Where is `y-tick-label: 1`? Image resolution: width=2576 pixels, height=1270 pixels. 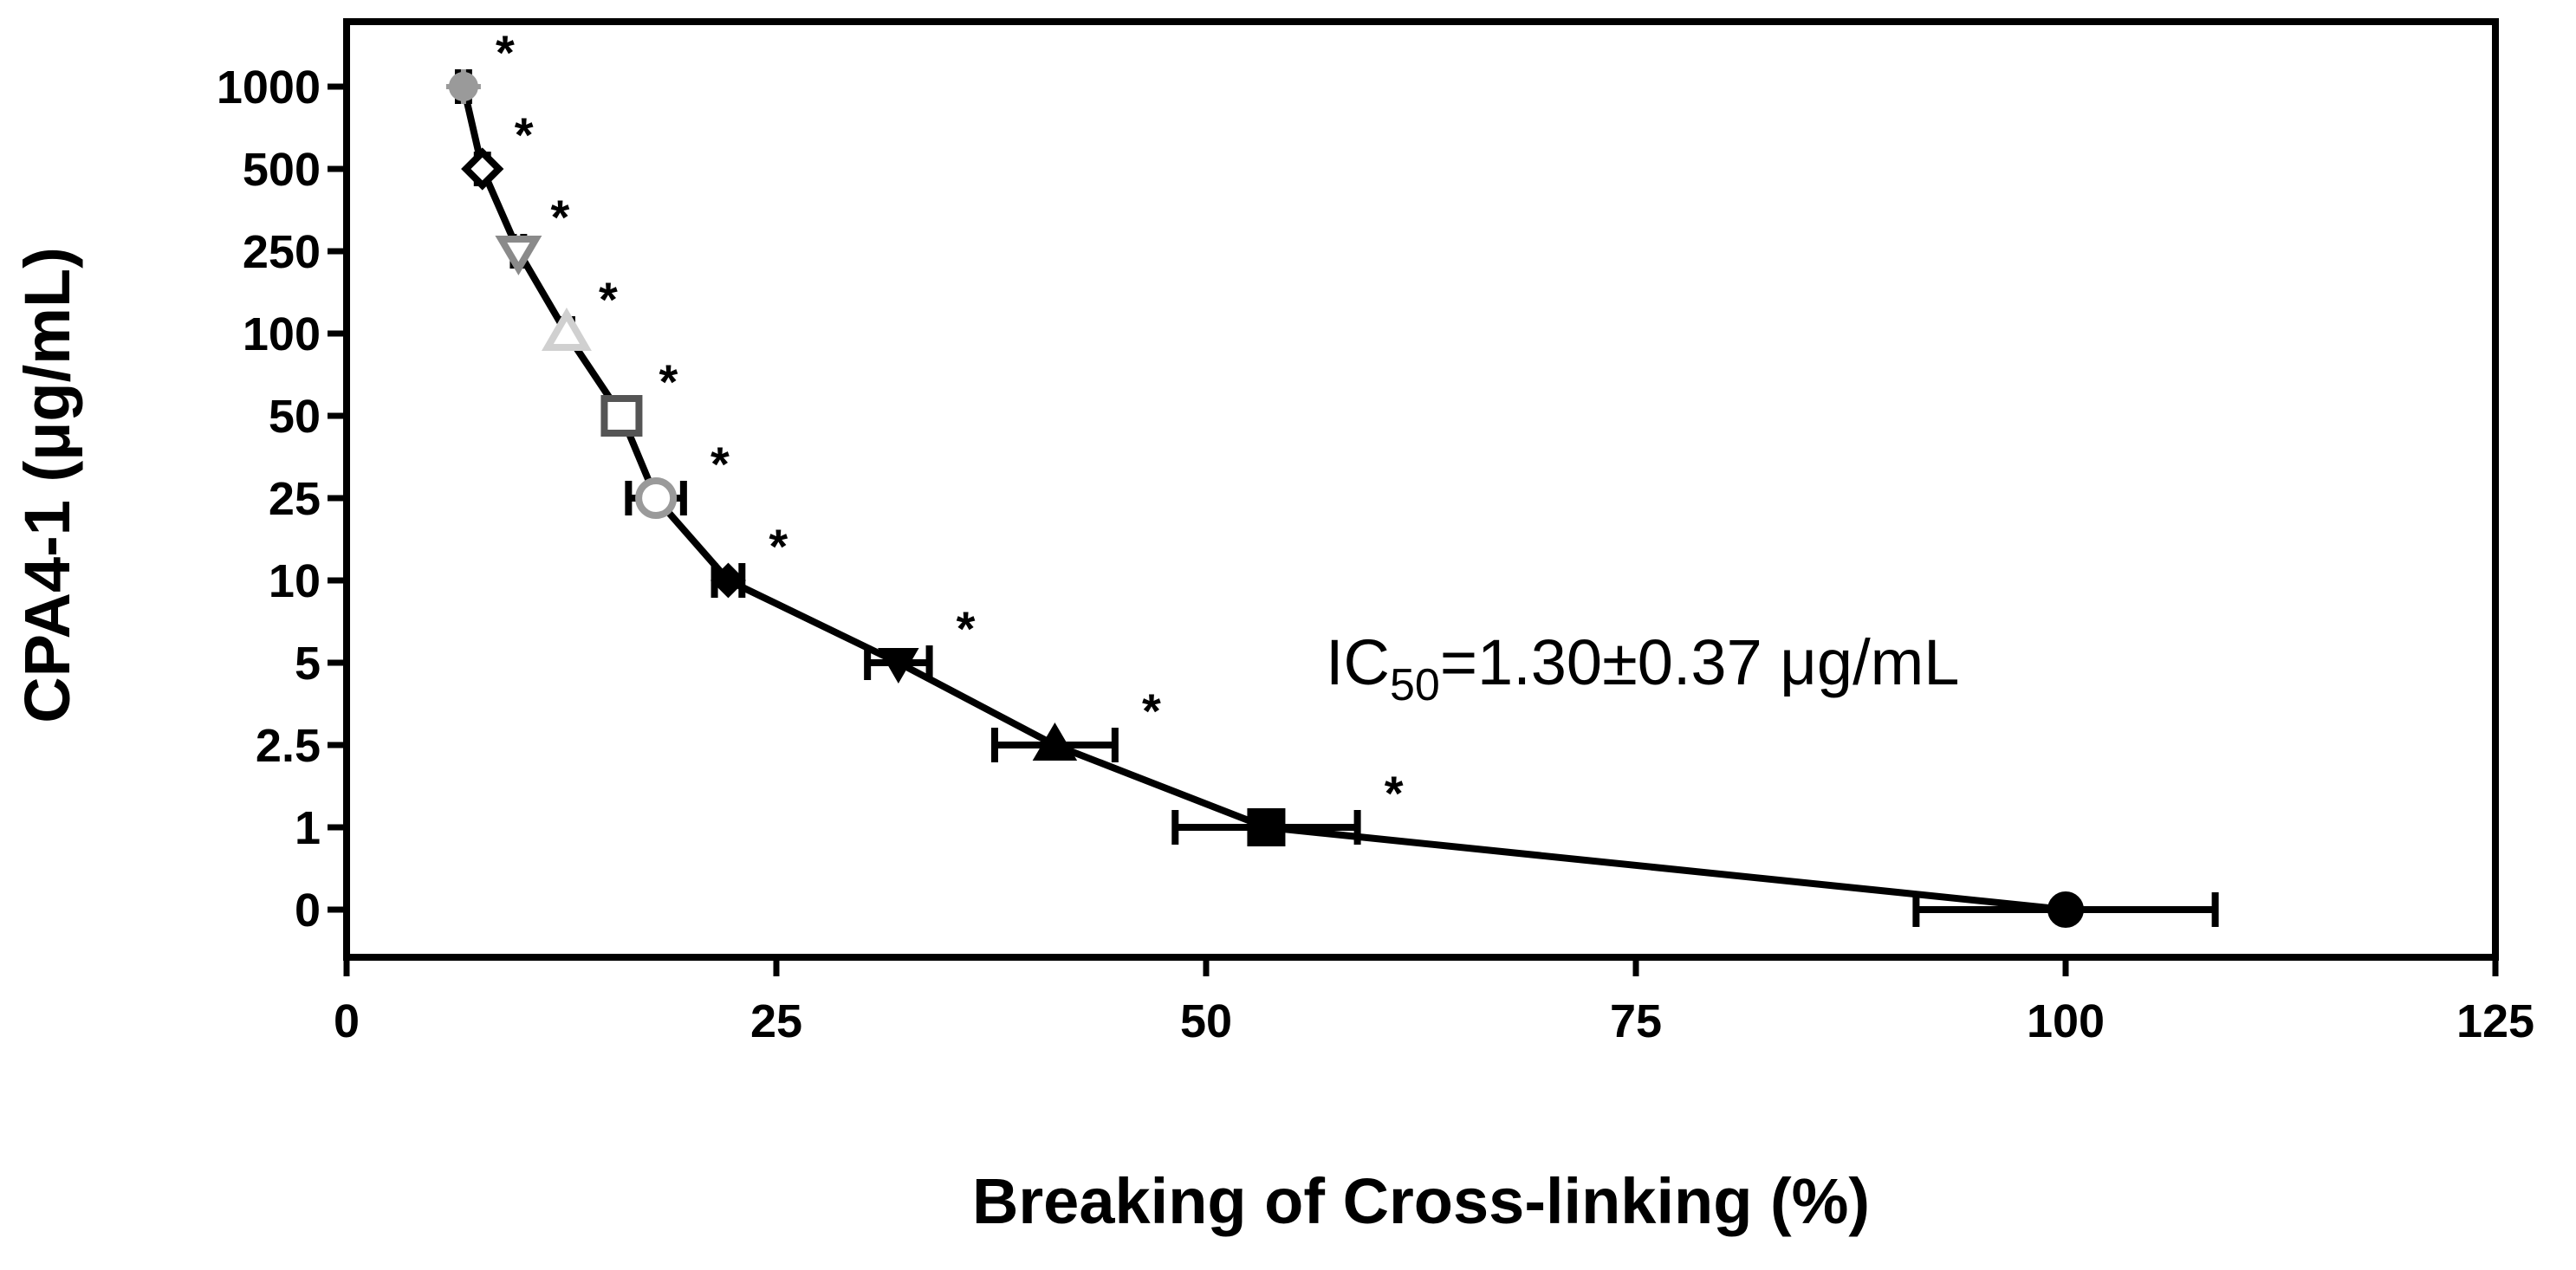
y-tick-label: 1 is located at coordinates (308, 828).